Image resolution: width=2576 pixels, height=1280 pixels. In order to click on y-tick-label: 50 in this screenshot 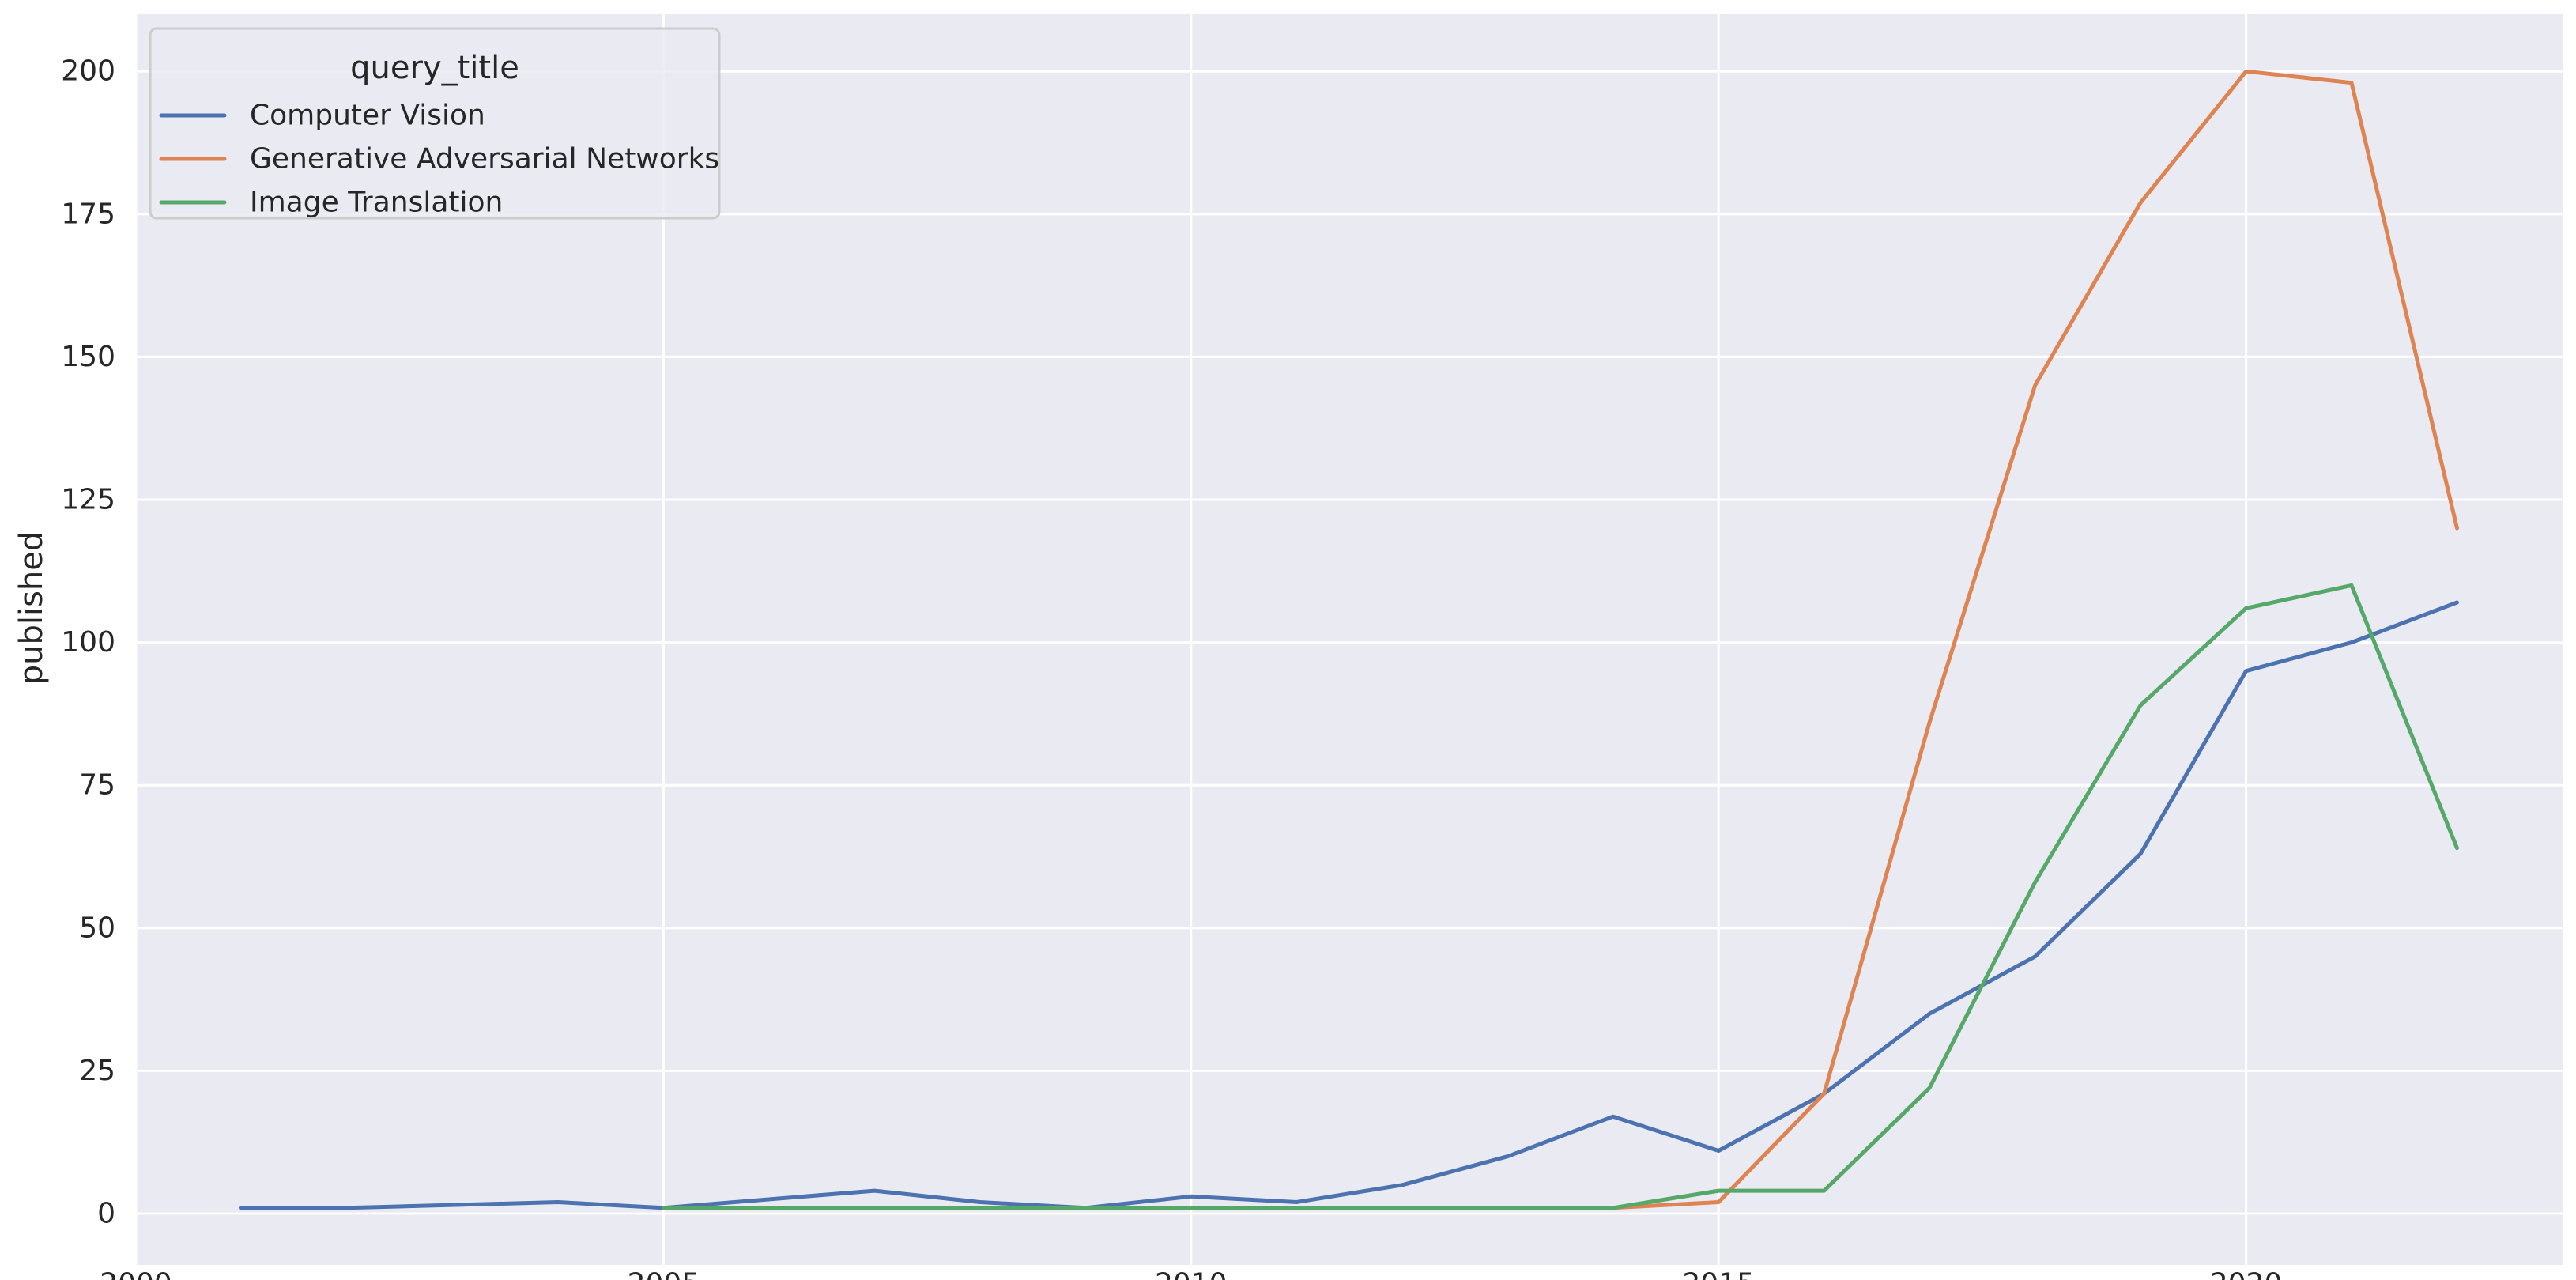, I will do `click(97, 928)`.